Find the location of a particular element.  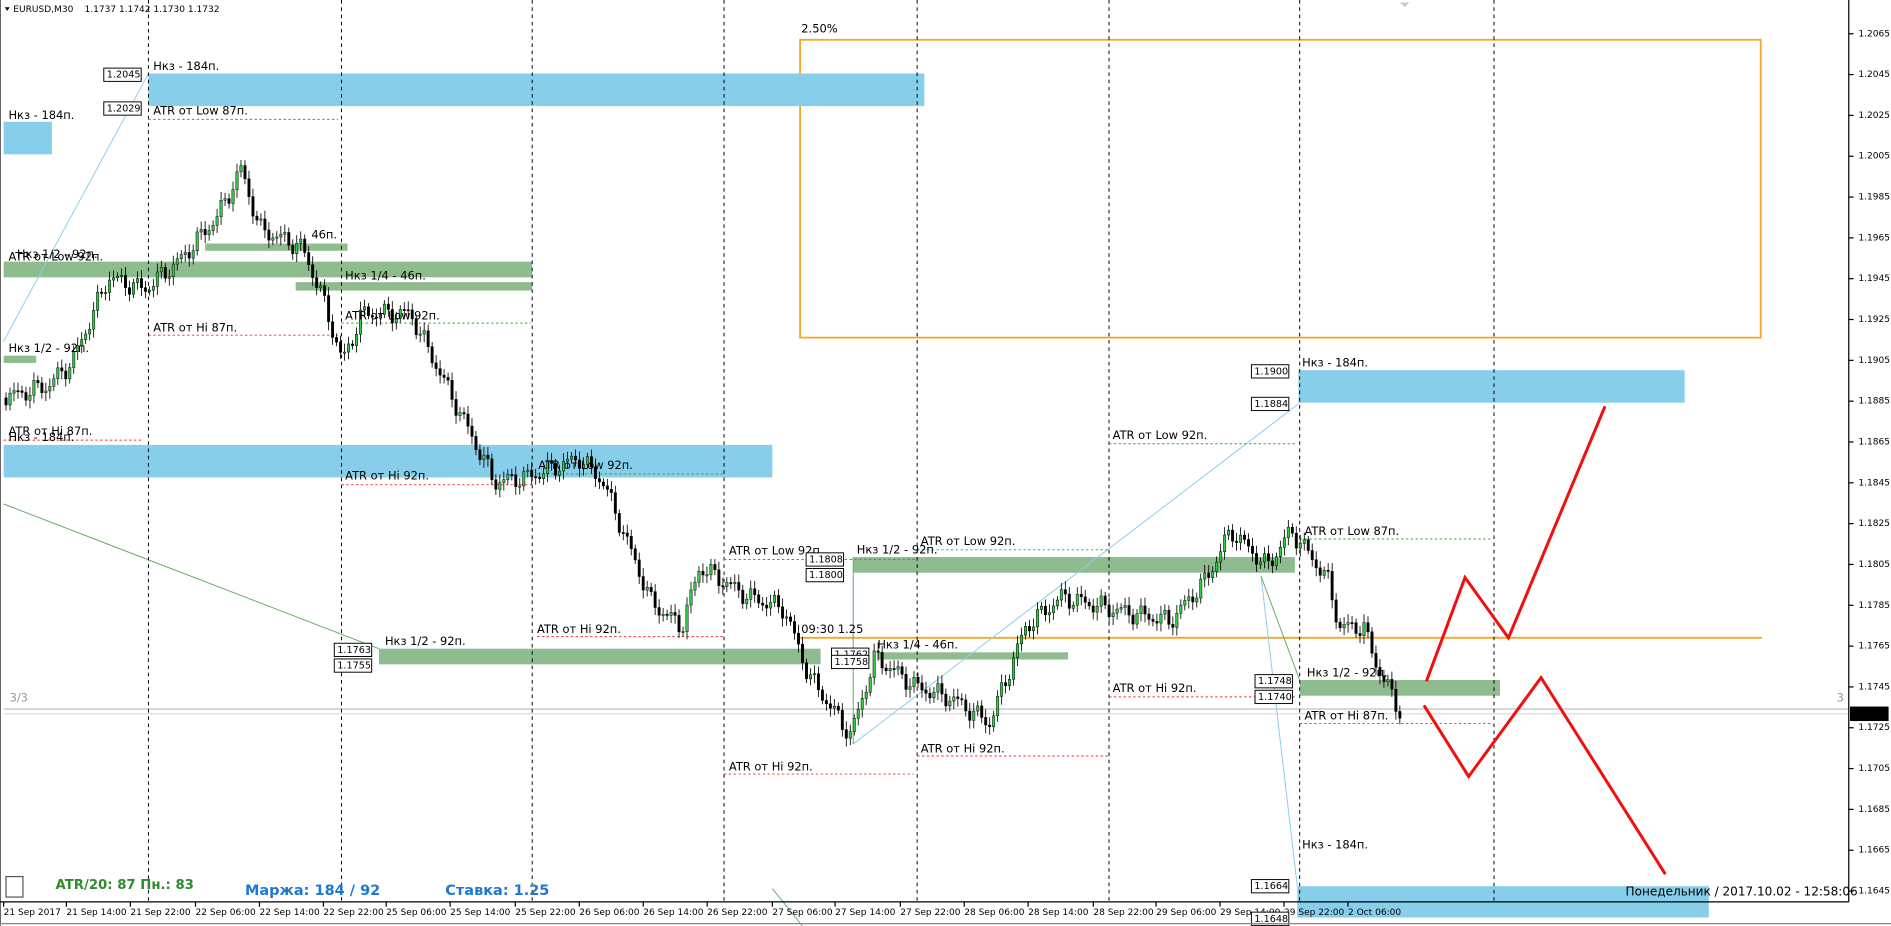

rate-info: Ставка: 1.25 is located at coordinates (497, 891).